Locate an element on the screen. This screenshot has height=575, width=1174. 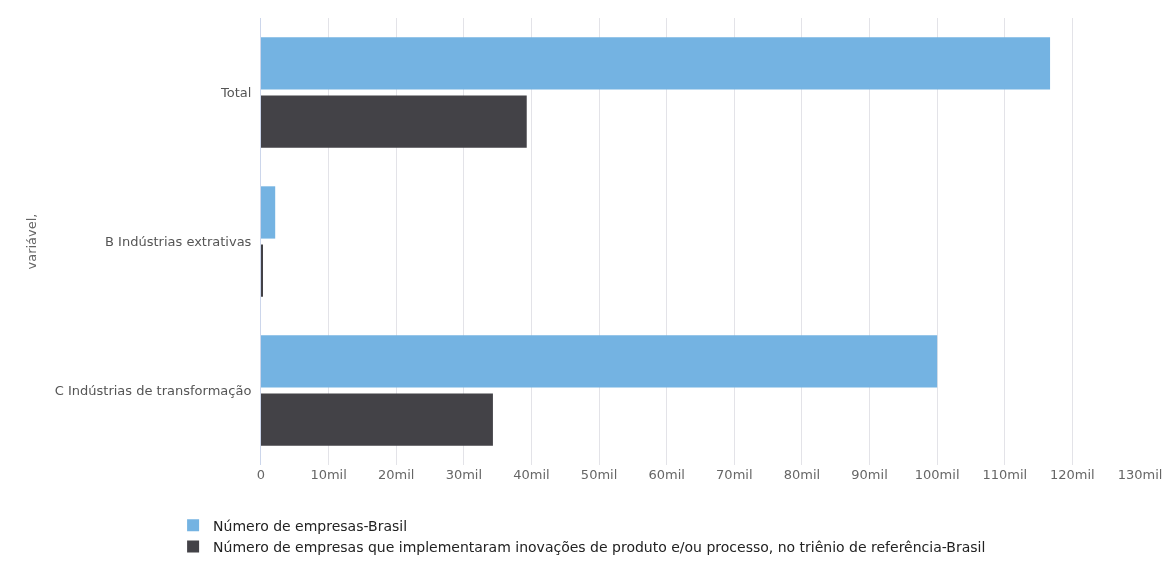
y-tick-label: Total is located at coordinates (236, 93).